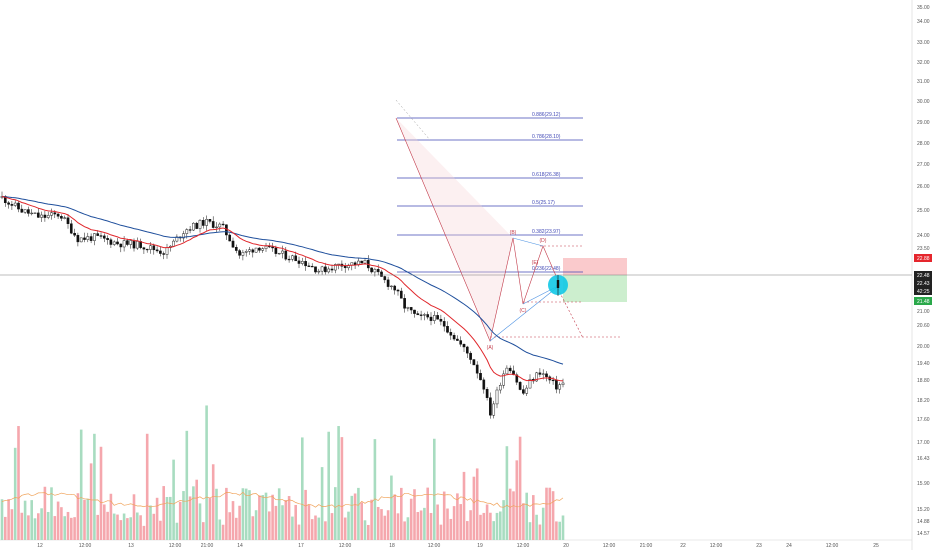 The height and width of the screenshot is (550, 932). I want to click on entry-candle-body, so click(558, 284).